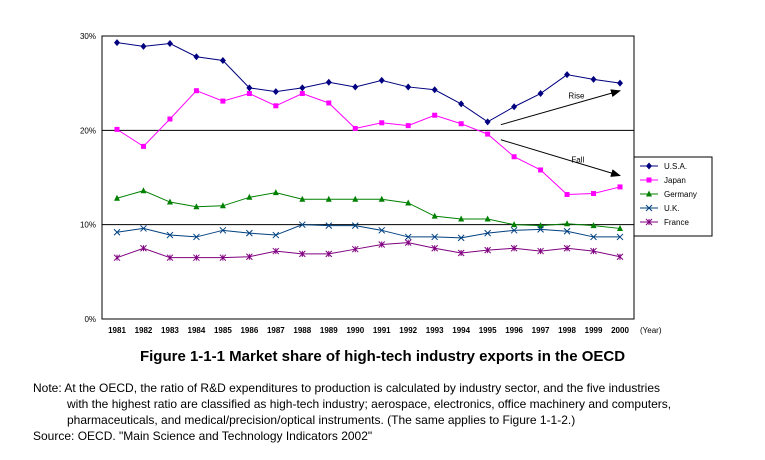 This screenshot has height=460, width=765. Describe the element at coordinates (514, 330) in the screenshot. I see `x-tick-label: 1996` at that location.